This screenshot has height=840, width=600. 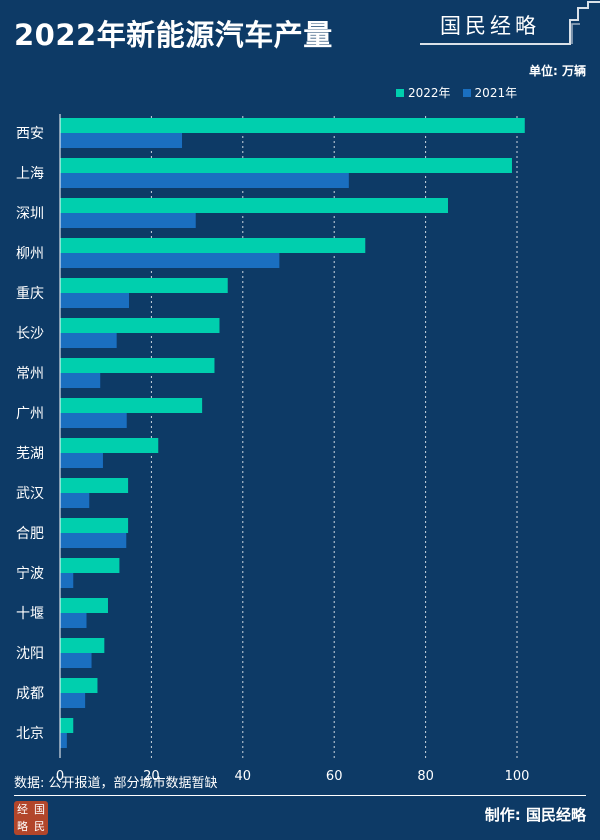 I want to click on category-label: 长沙, so click(x=30, y=334).